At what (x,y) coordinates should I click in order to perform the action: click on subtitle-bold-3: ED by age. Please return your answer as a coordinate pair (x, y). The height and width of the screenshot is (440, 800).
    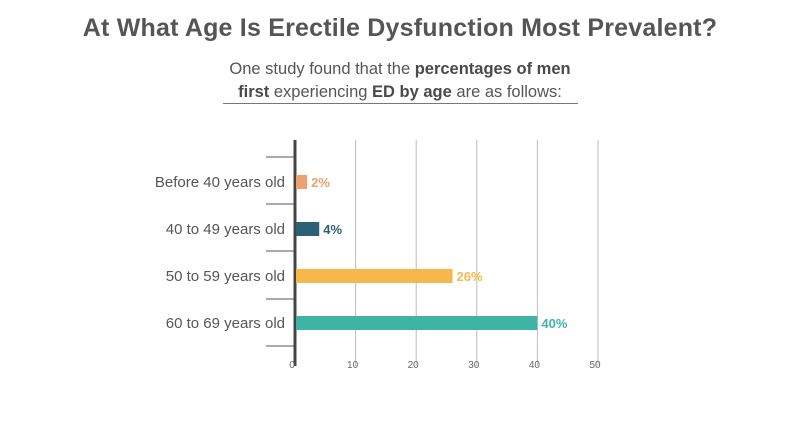
    Looking at the image, I should click on (412, 92).